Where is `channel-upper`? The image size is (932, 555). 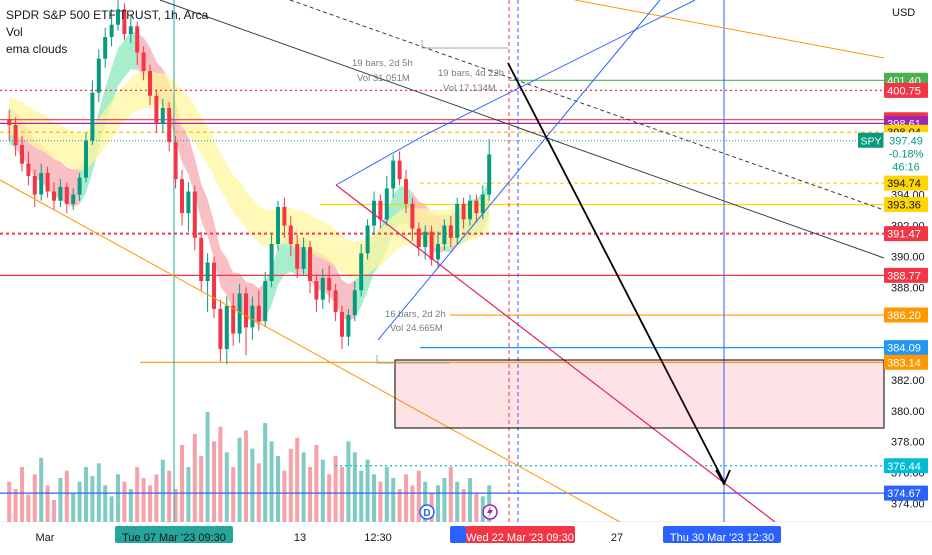 channel-upper is located at coordinates (380, 160).